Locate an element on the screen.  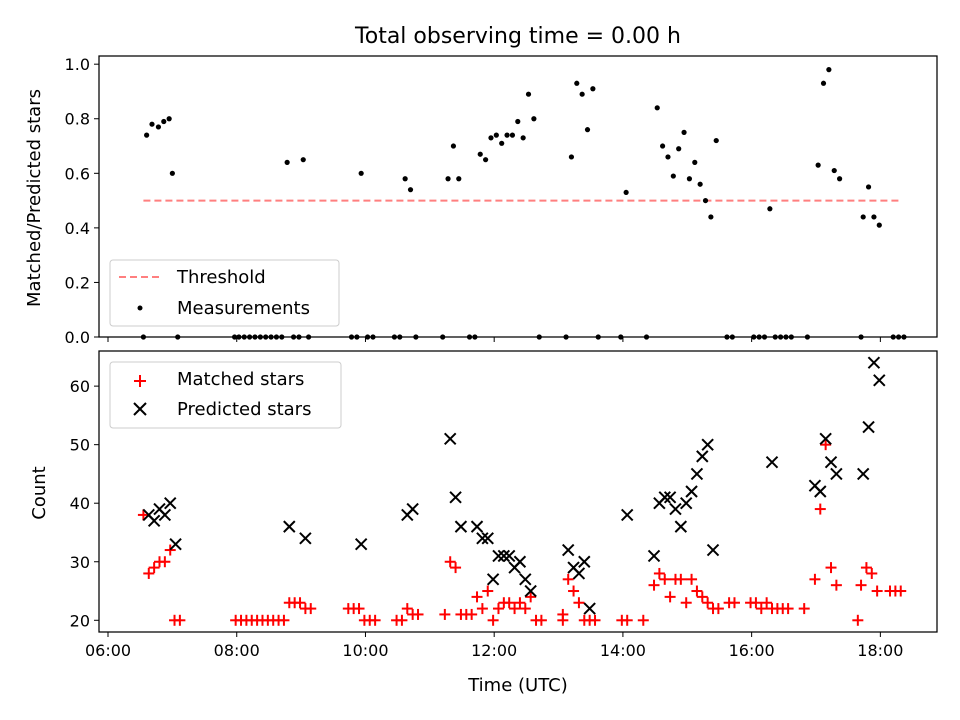
top-y-tick-label: 0.4 is located at coordinates (77, 228).